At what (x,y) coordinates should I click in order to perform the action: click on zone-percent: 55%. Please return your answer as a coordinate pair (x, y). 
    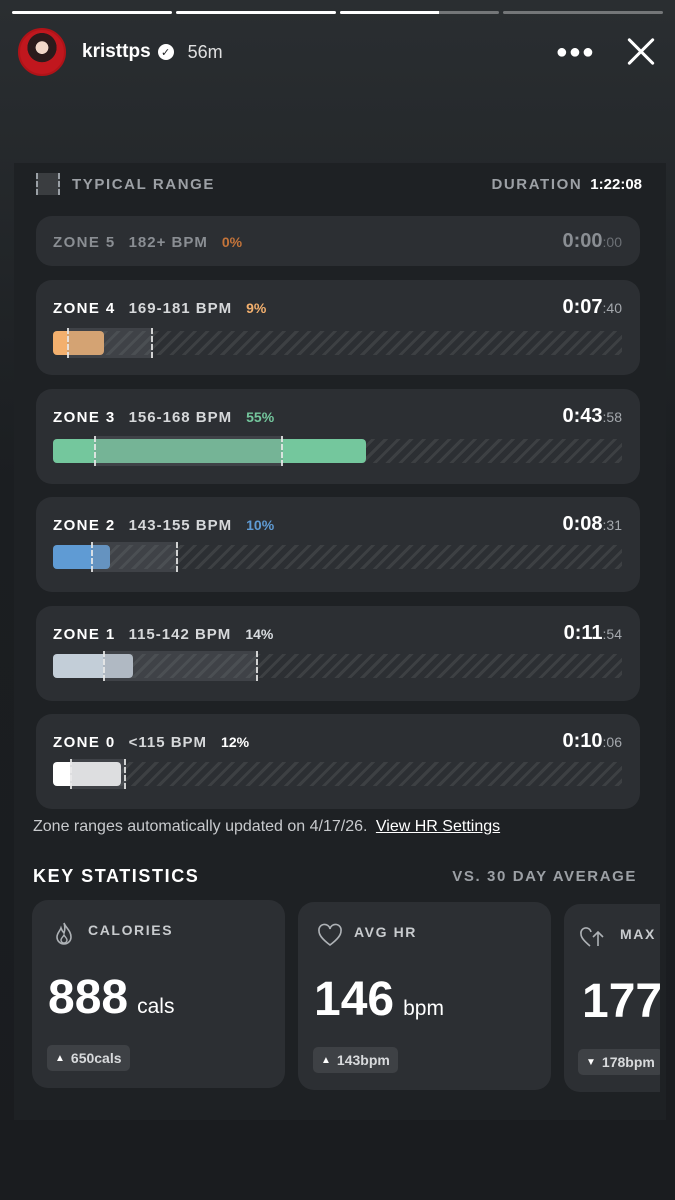
    Looking at the image, I should click on (260, 417).